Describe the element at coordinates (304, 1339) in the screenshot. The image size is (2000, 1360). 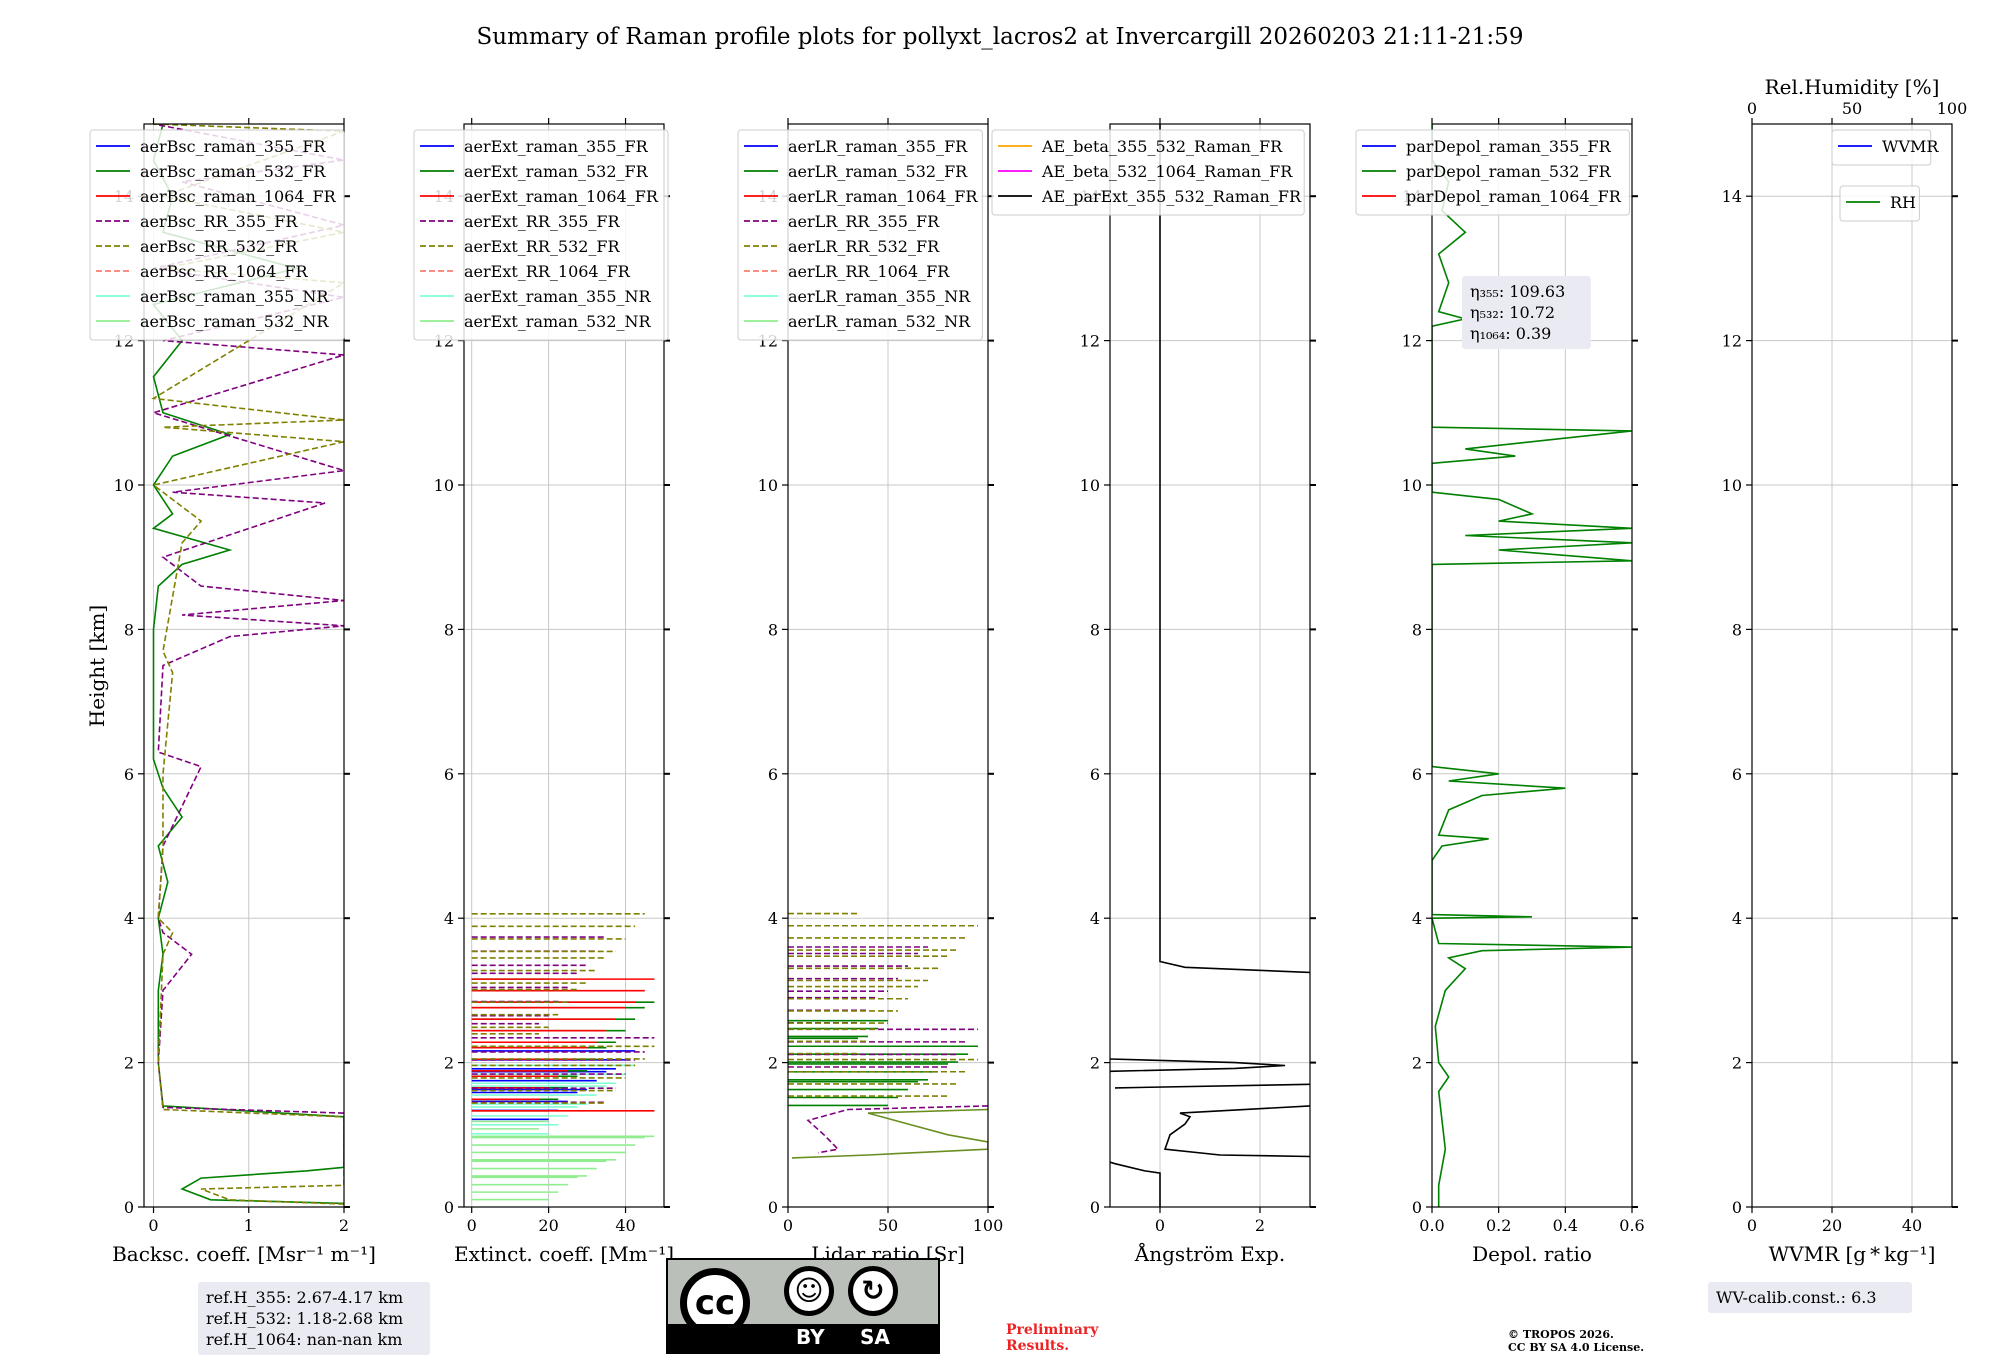
I see `annotation-text: ref.H_1064: nan-nan km` at that location.